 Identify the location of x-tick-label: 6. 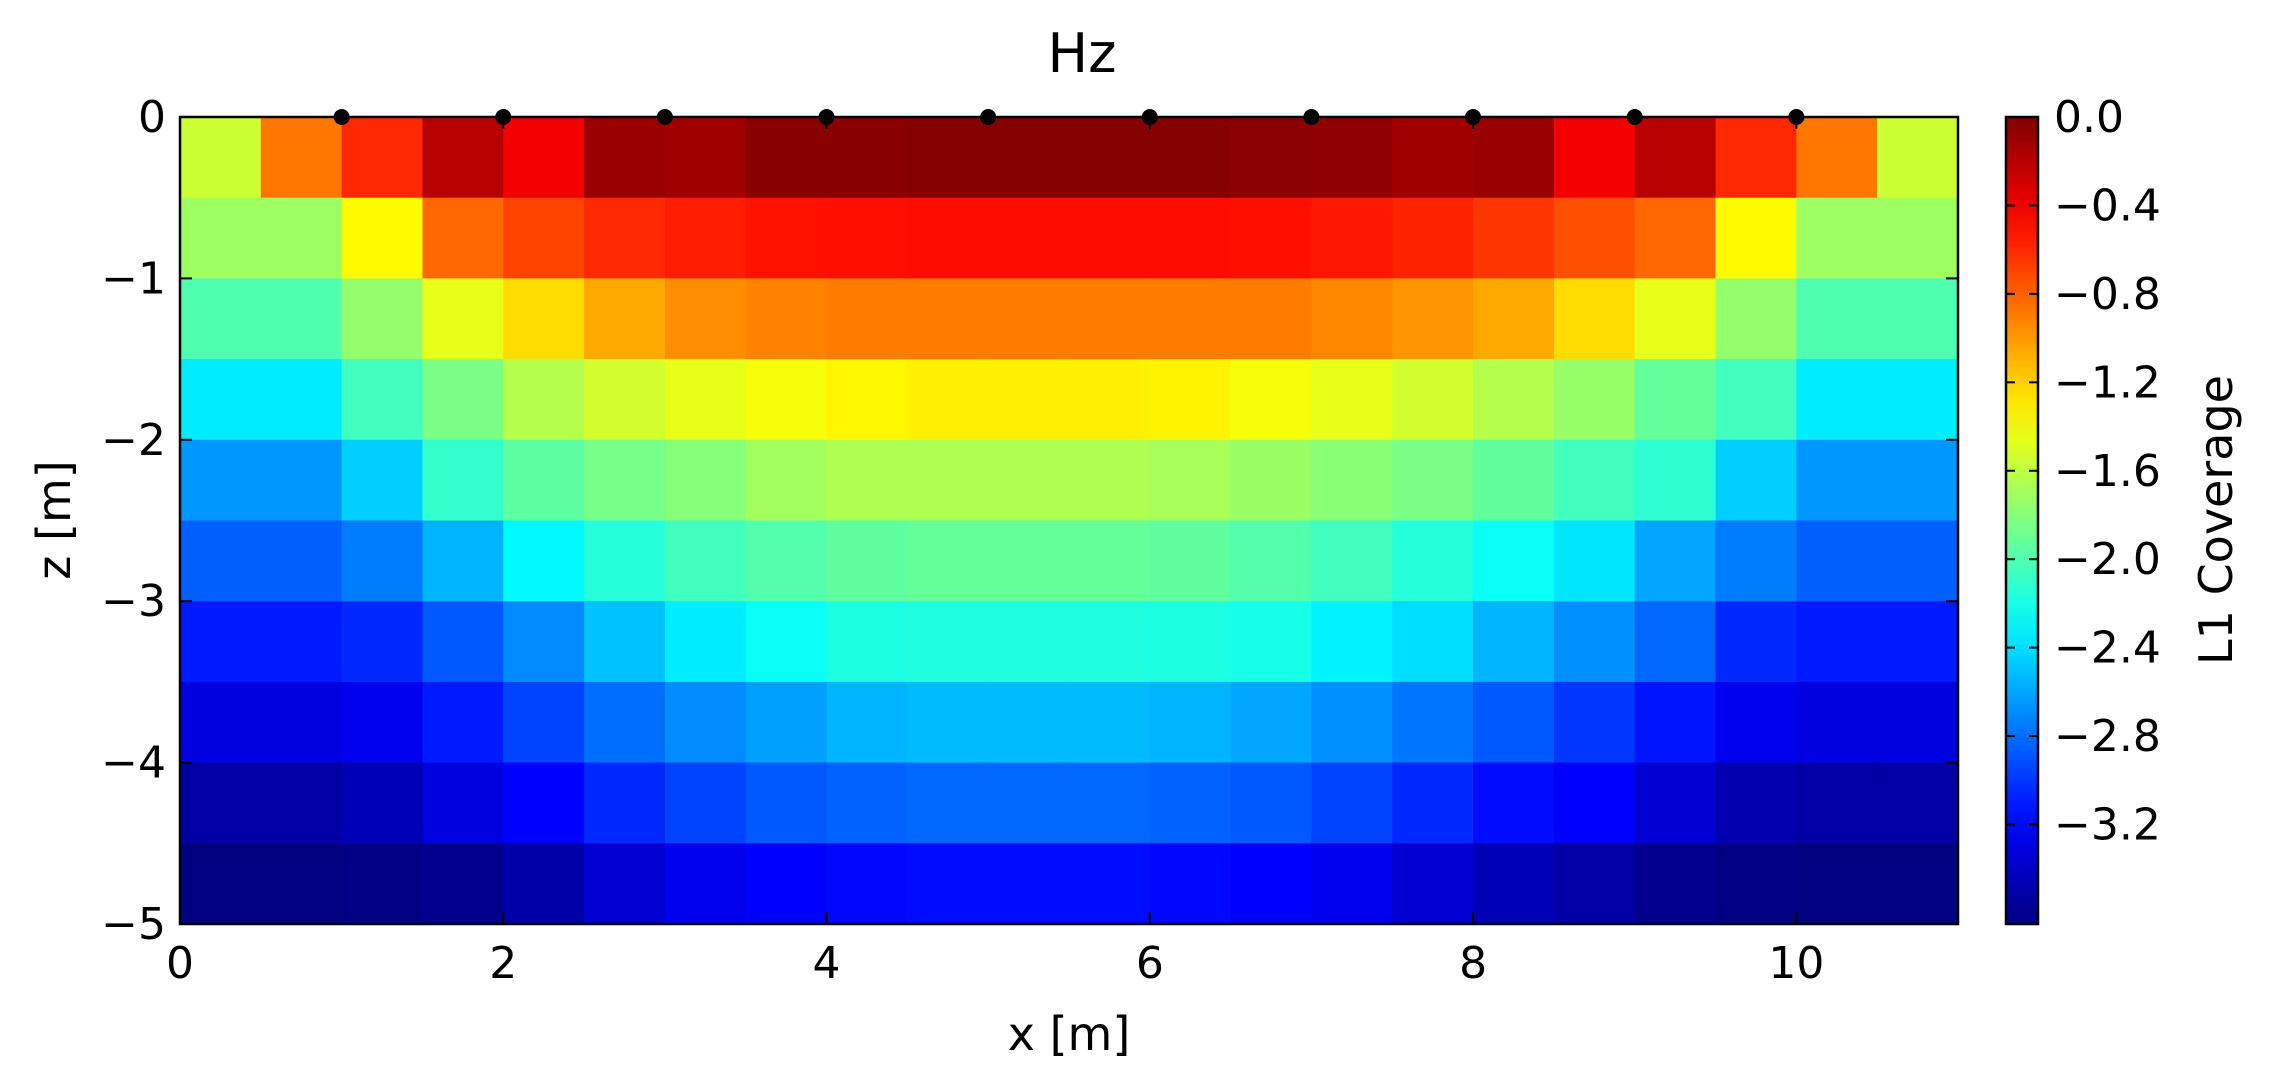
(1150, 963).